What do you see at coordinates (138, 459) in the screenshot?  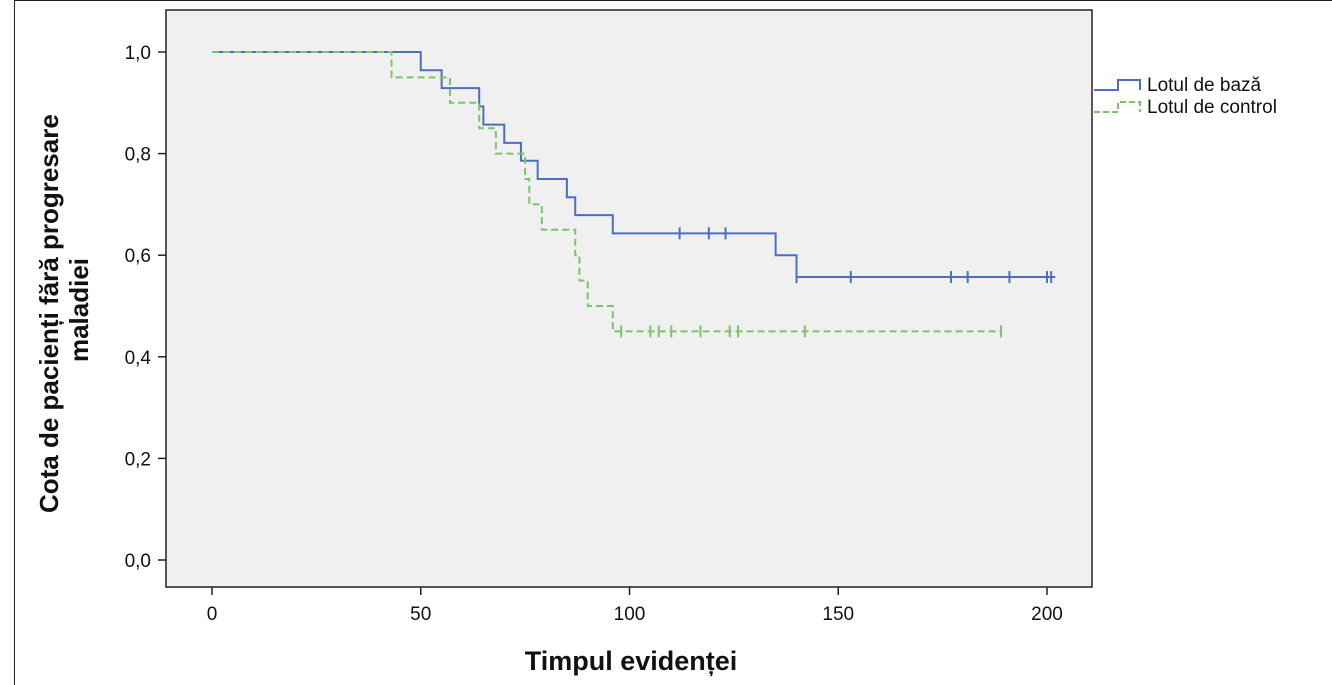 I see `y-tick-label: 0,2` at bounding box center [138, 459].